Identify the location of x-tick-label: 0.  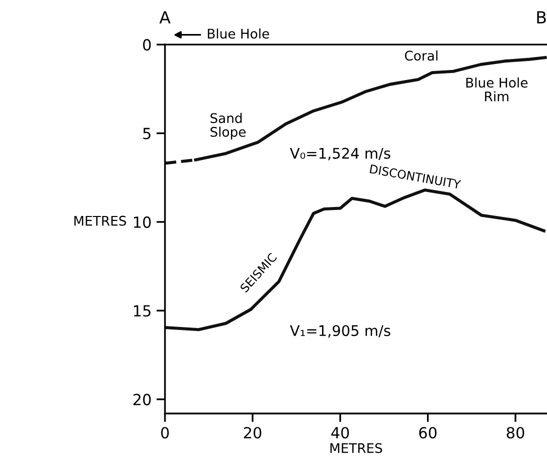
(165, 432).